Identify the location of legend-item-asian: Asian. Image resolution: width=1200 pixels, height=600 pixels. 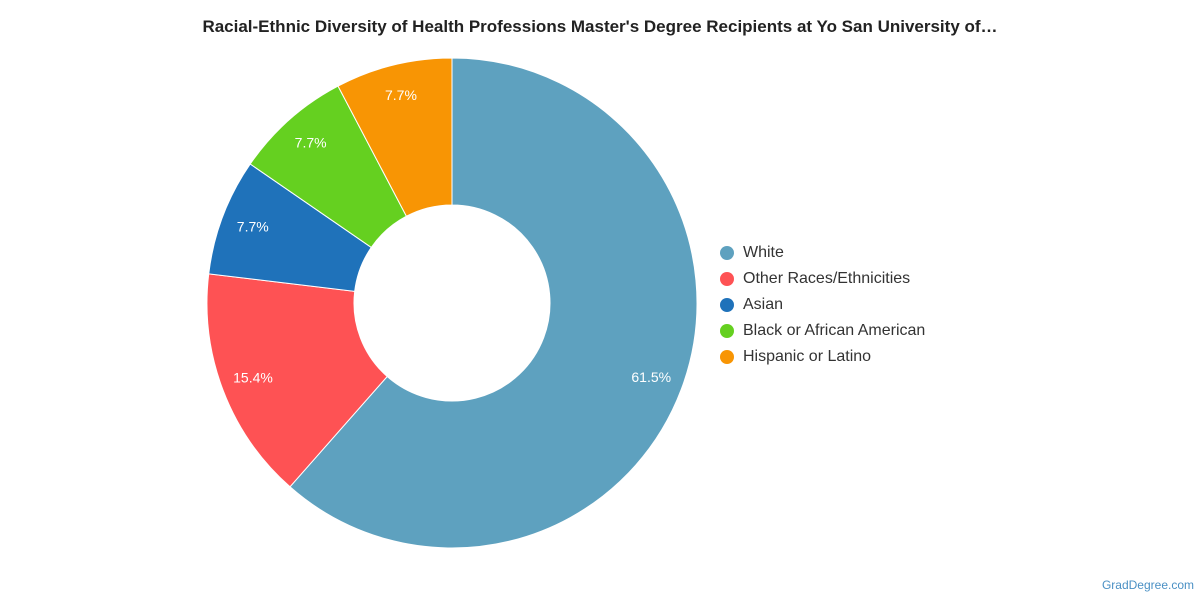
(822, 305).